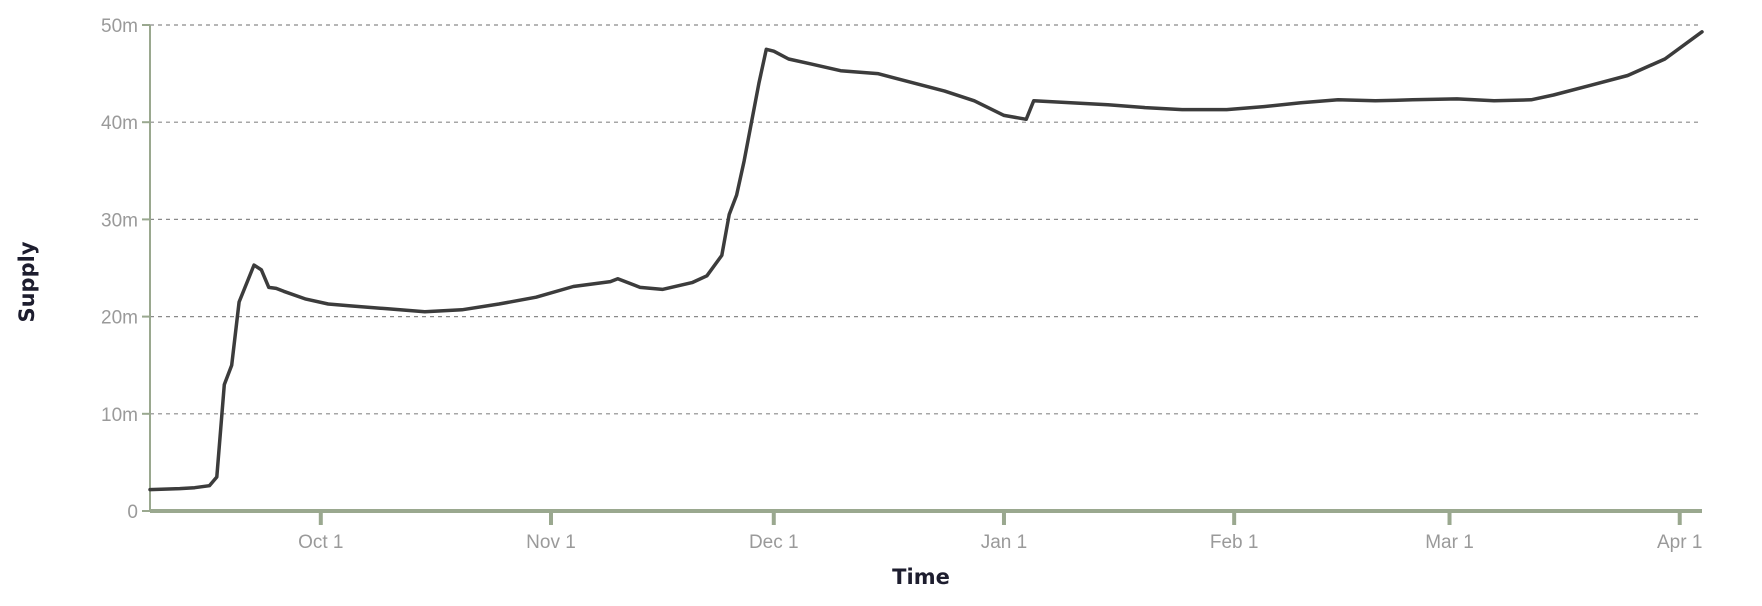 This screenshot has height=606, width=1762. Describe the element at coordinates (921, 577) in the screenshot. I see `x-axis-title: Time` at that location.